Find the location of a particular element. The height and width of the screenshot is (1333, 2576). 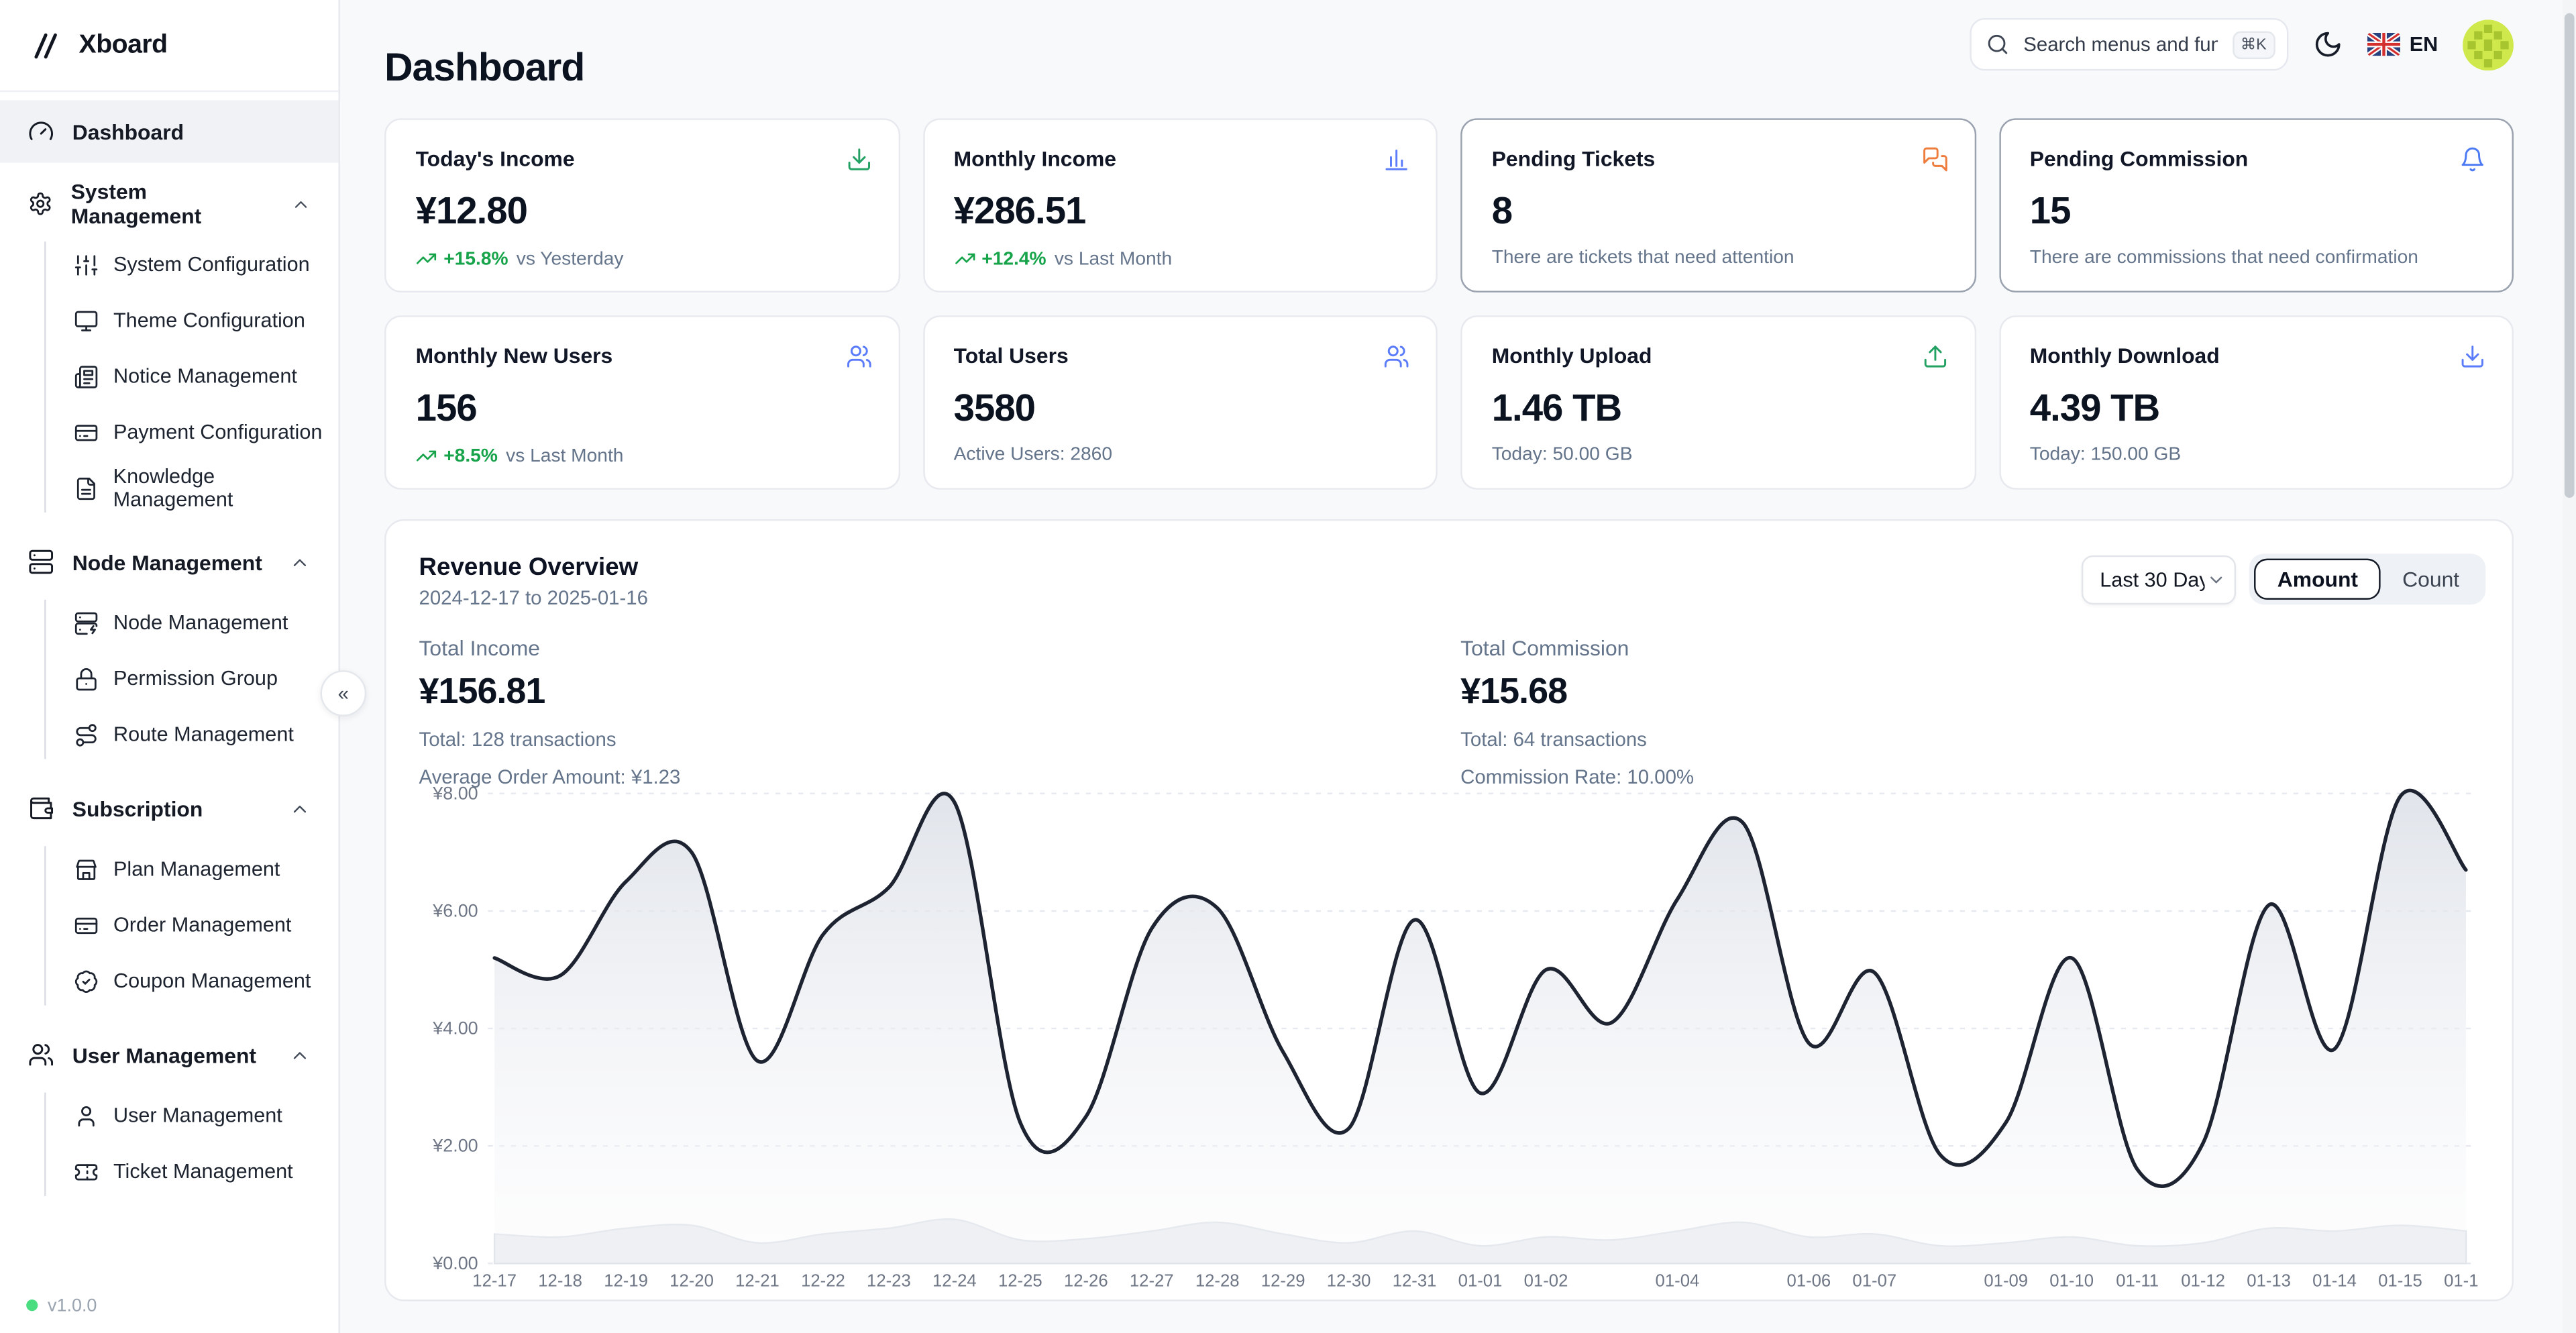

uk-flag-icon is located at coordinates (2383, 44).